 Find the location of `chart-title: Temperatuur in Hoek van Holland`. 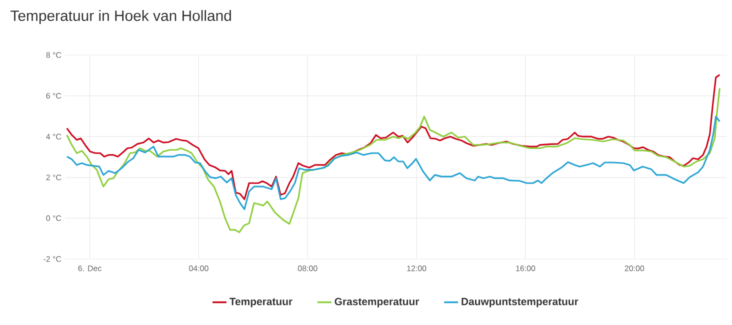

chart-title: Temperatuur in Hoek van Holland is located at coordinates (120, 17).